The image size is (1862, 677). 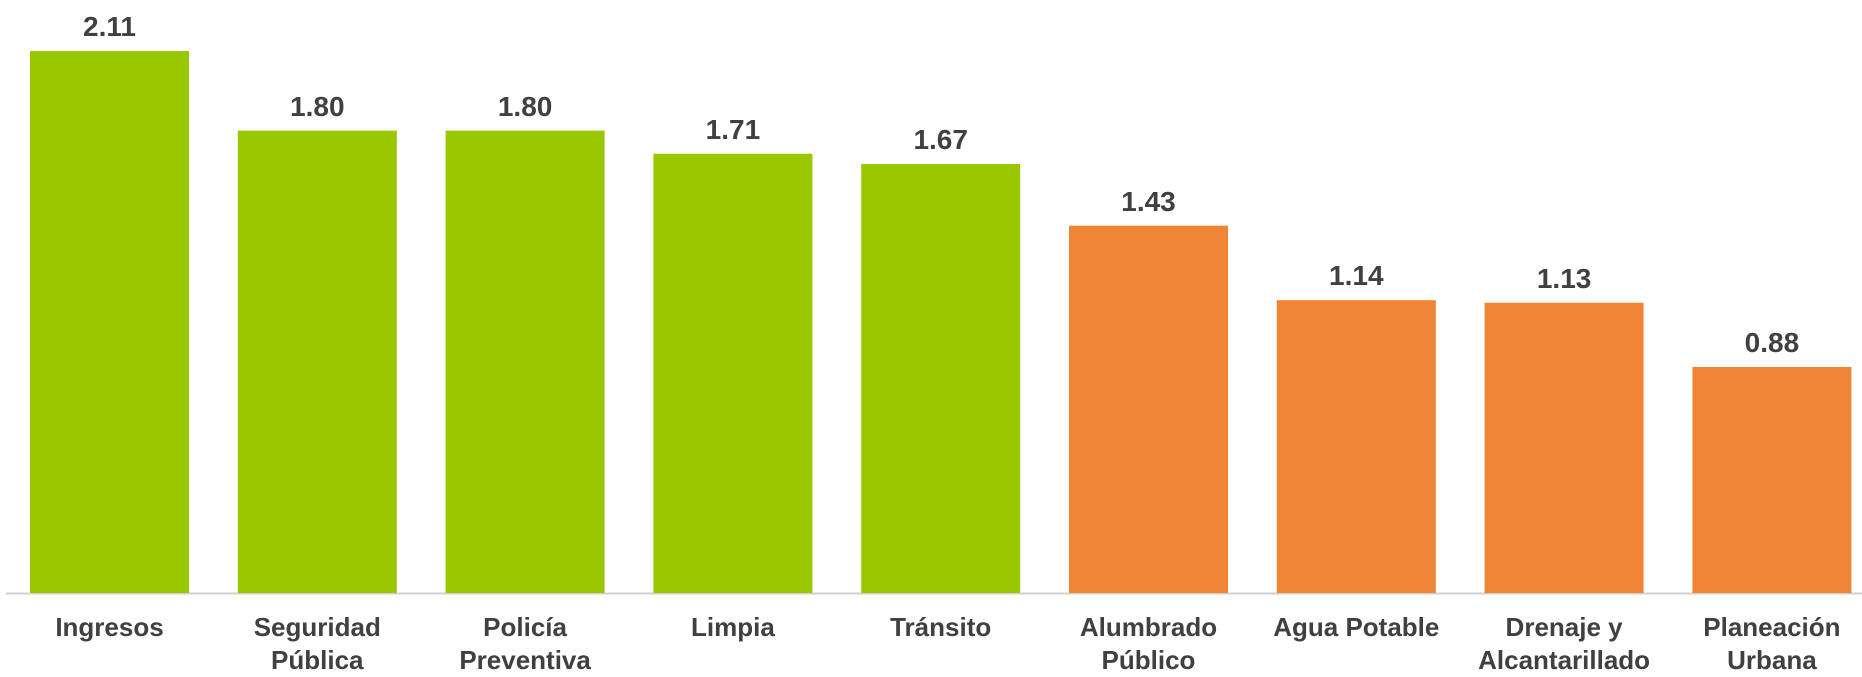 I want to click on data-label: 1.43, so click(x=1148, y=201).